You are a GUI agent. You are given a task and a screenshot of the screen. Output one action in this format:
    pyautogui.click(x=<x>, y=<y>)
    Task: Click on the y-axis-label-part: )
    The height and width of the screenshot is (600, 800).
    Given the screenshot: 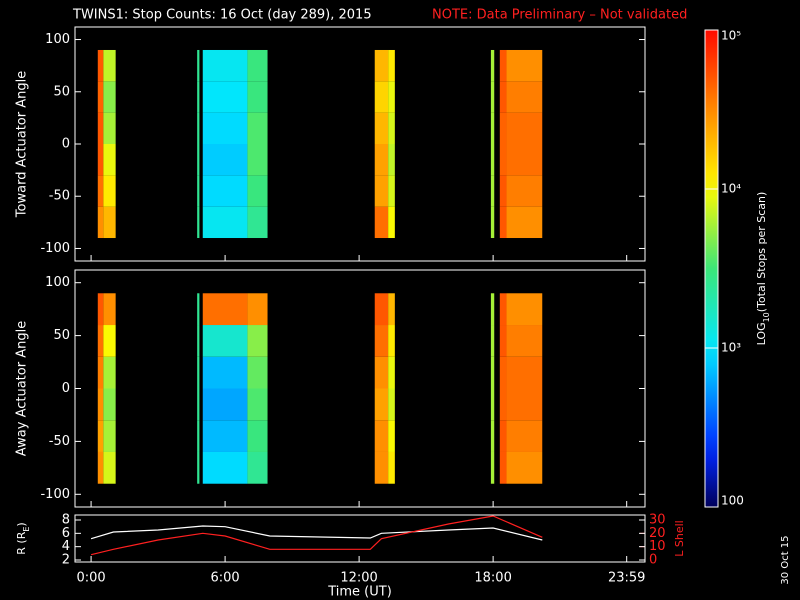 What is the action you would take?
    pyautogui.click(x=21, y=524)
    